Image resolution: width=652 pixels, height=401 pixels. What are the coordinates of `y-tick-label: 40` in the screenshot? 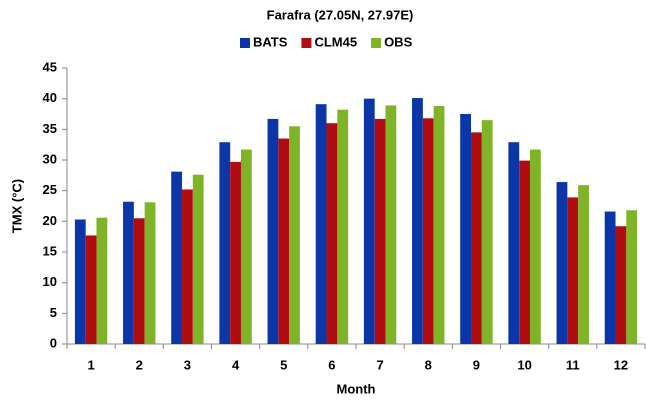 It's located at (50, 97).